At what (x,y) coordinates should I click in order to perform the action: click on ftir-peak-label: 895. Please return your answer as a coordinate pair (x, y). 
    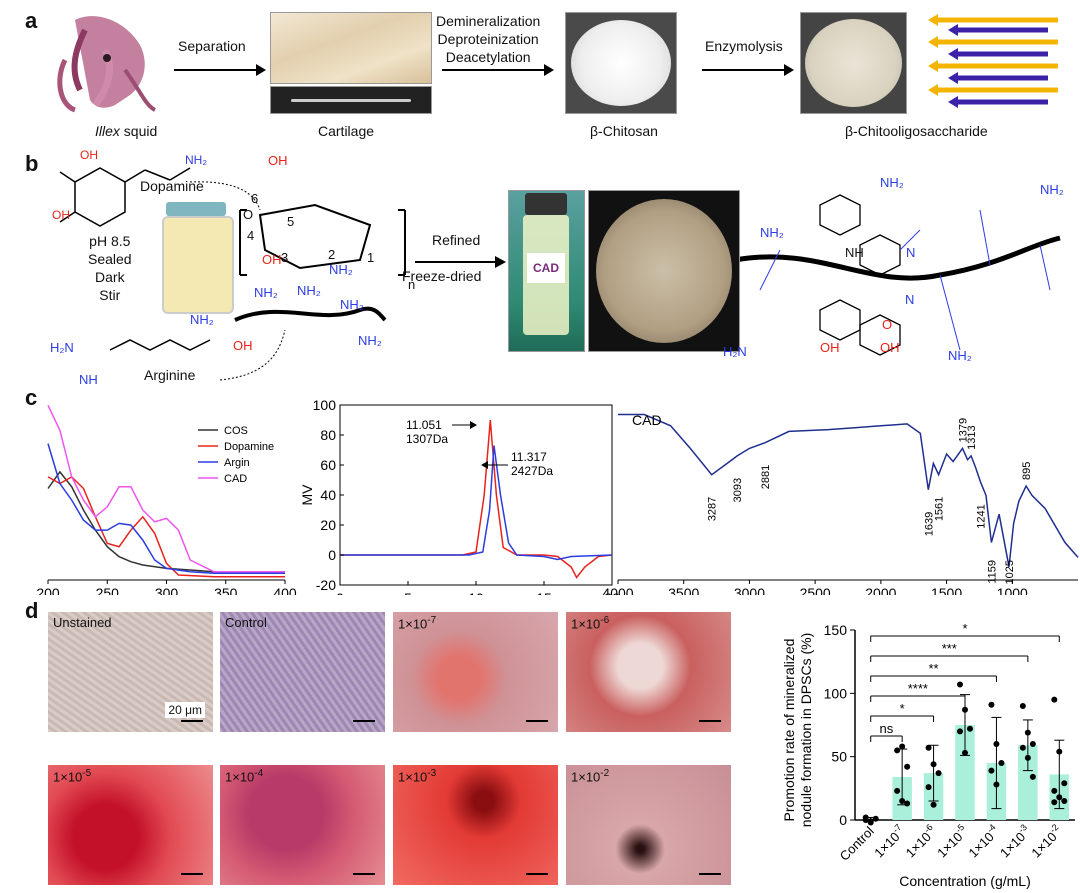
    Looking at the image, I should click on (1027, 471).